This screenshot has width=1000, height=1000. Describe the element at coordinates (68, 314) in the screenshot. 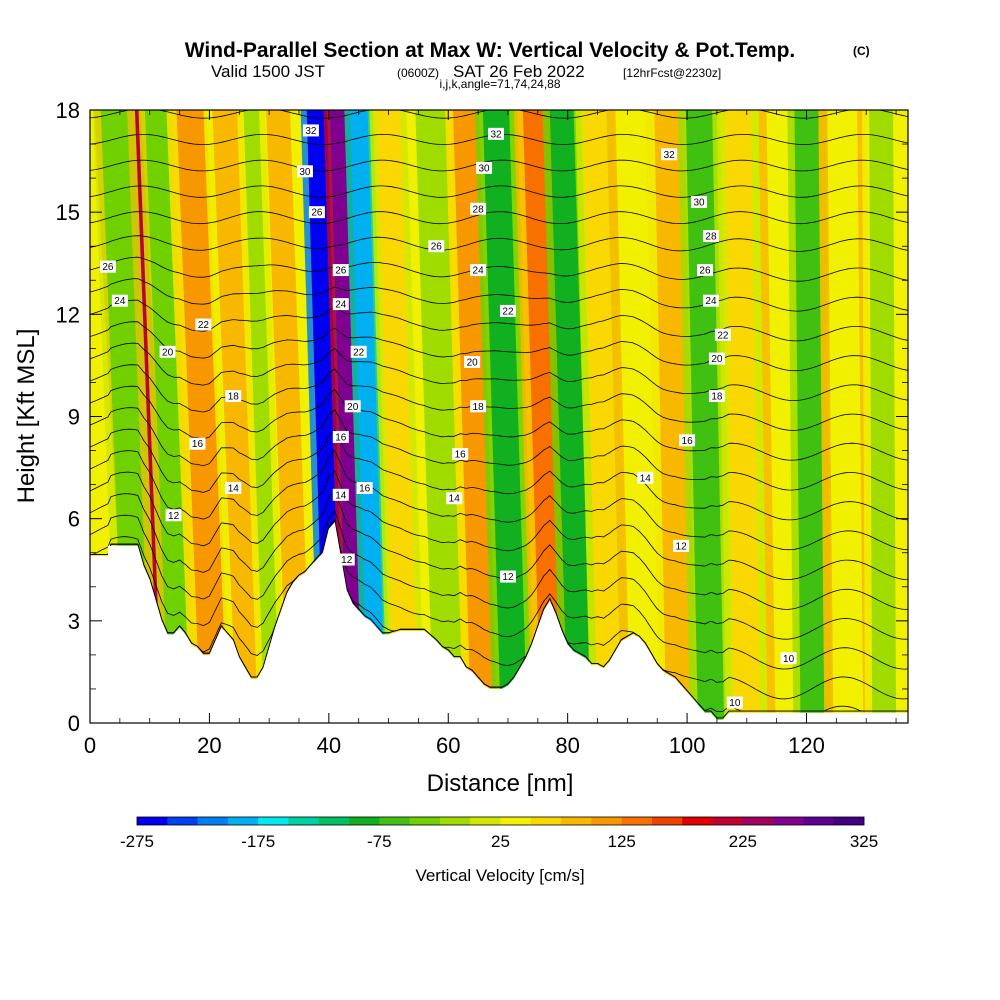

I see `y-tick-label: 12` at that location.